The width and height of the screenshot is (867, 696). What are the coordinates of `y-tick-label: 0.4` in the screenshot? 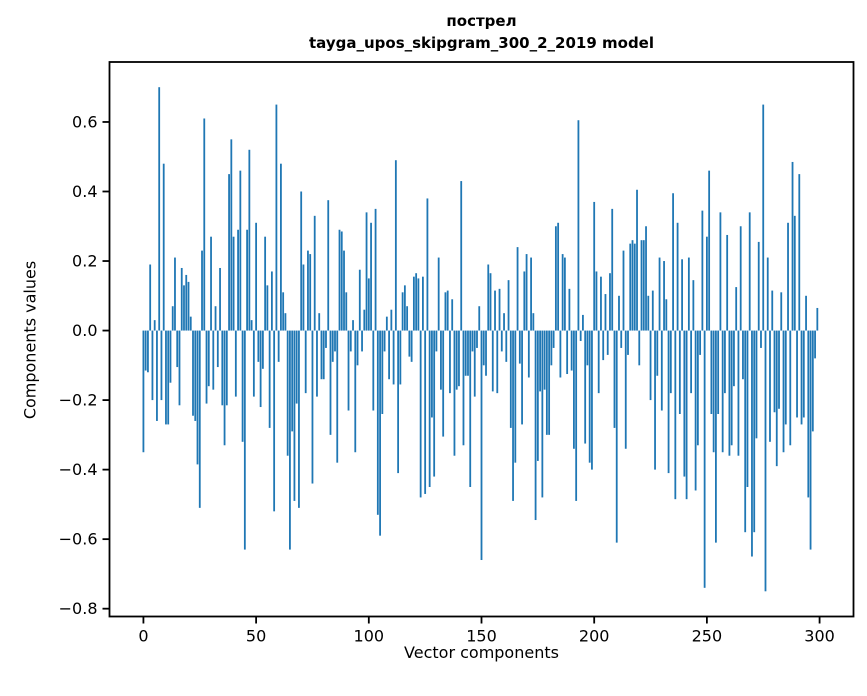 It's located at (84, 191).